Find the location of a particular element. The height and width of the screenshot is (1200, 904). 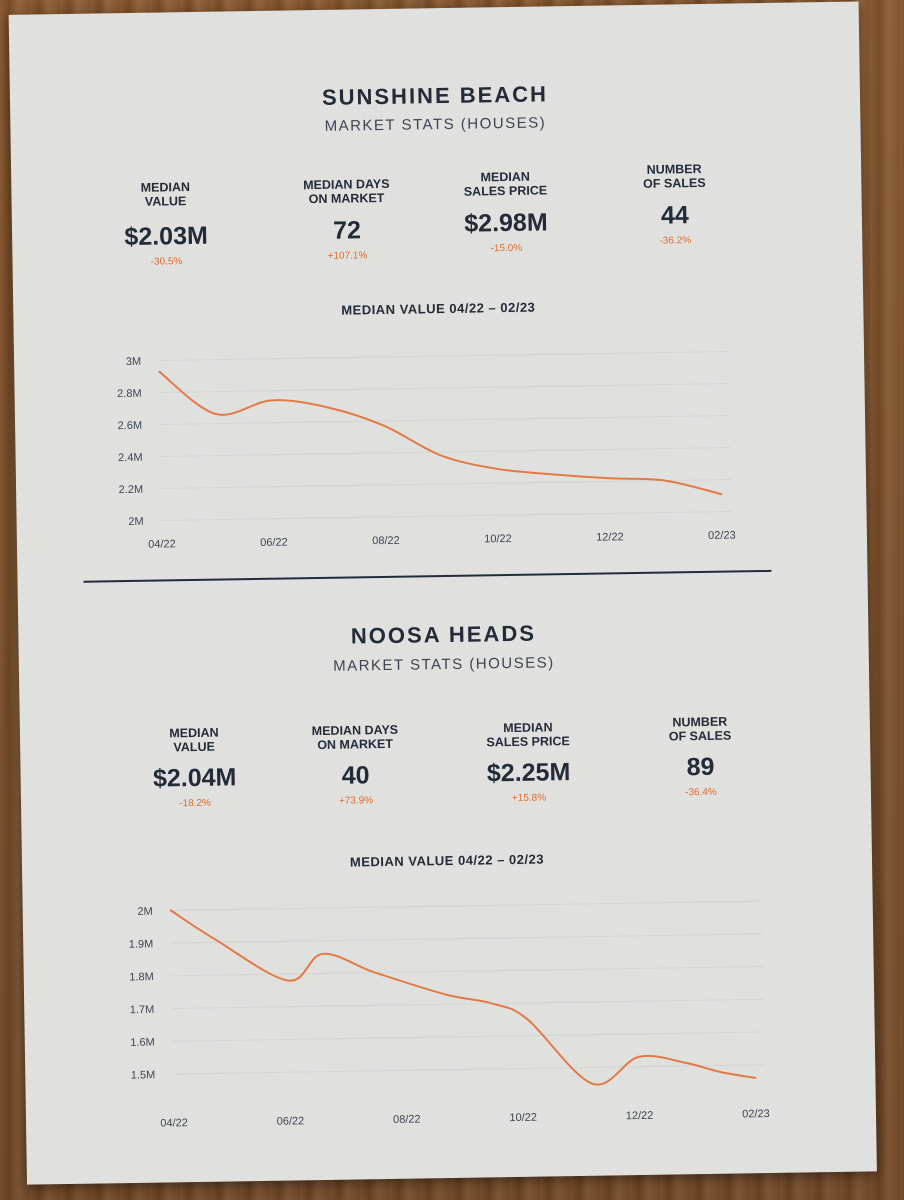

stat-number-of-sales: NUMBER OF SALES 44 -36.2% is located at coordinates (674, 200).